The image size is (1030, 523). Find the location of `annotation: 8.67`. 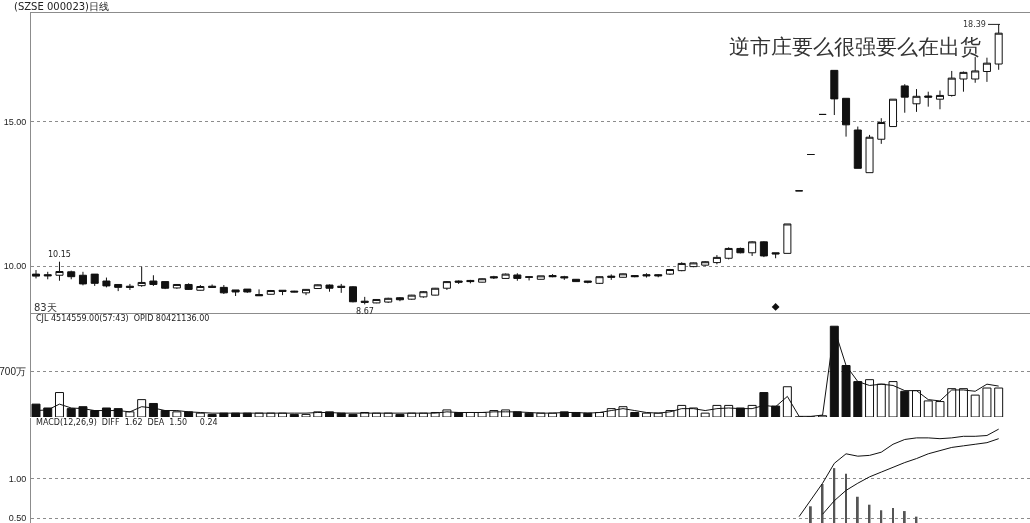

annotation: 8.67 is located at coordinates (365, 311).